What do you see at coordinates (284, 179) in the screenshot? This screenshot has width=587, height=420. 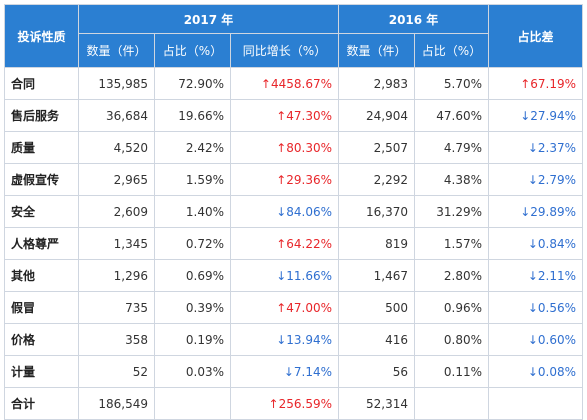 I see `growth-2017-cell: ↑29.36%` at bounding box center [284, 179].